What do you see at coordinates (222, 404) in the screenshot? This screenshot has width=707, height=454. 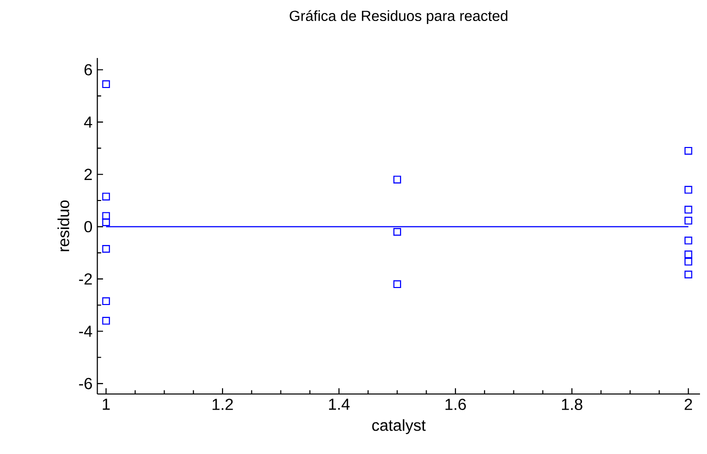 I see `x-tick-label: 1.2` at bounding box center [222, 404].